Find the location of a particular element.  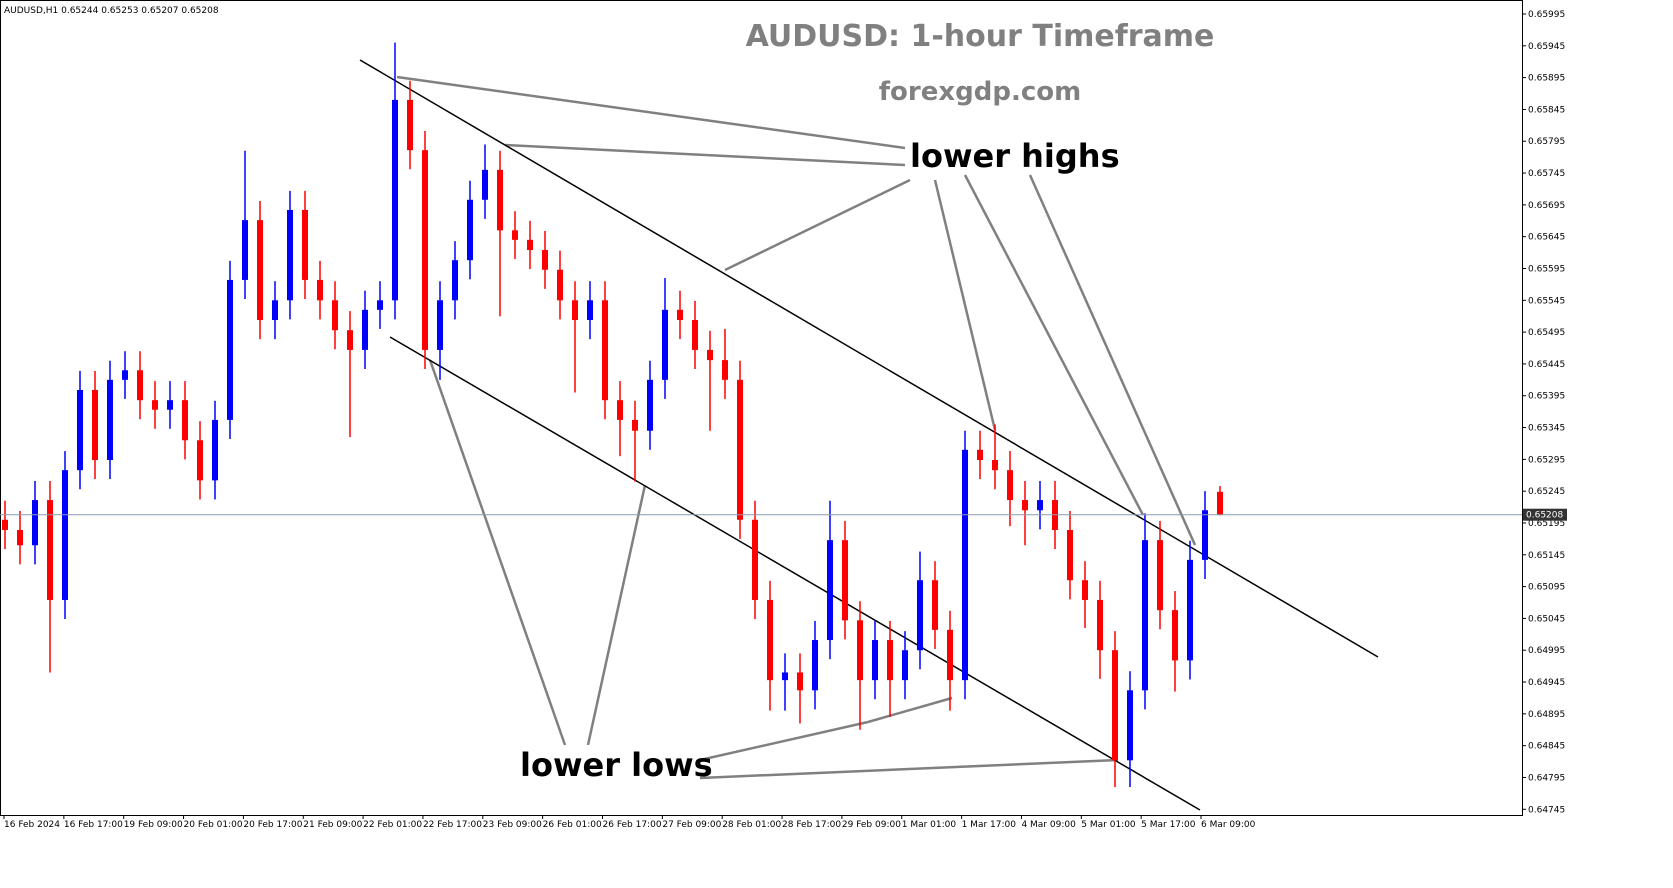

y-tick-label: 0.65495 is located at coordinates (1546, 333).